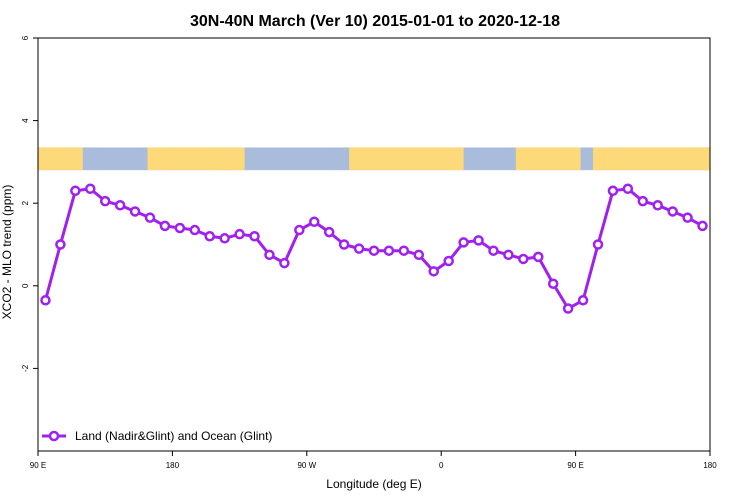  Describe the element at coordinates (25, 285) in the screenshot. I see `y-tick-label: 0` at that location.